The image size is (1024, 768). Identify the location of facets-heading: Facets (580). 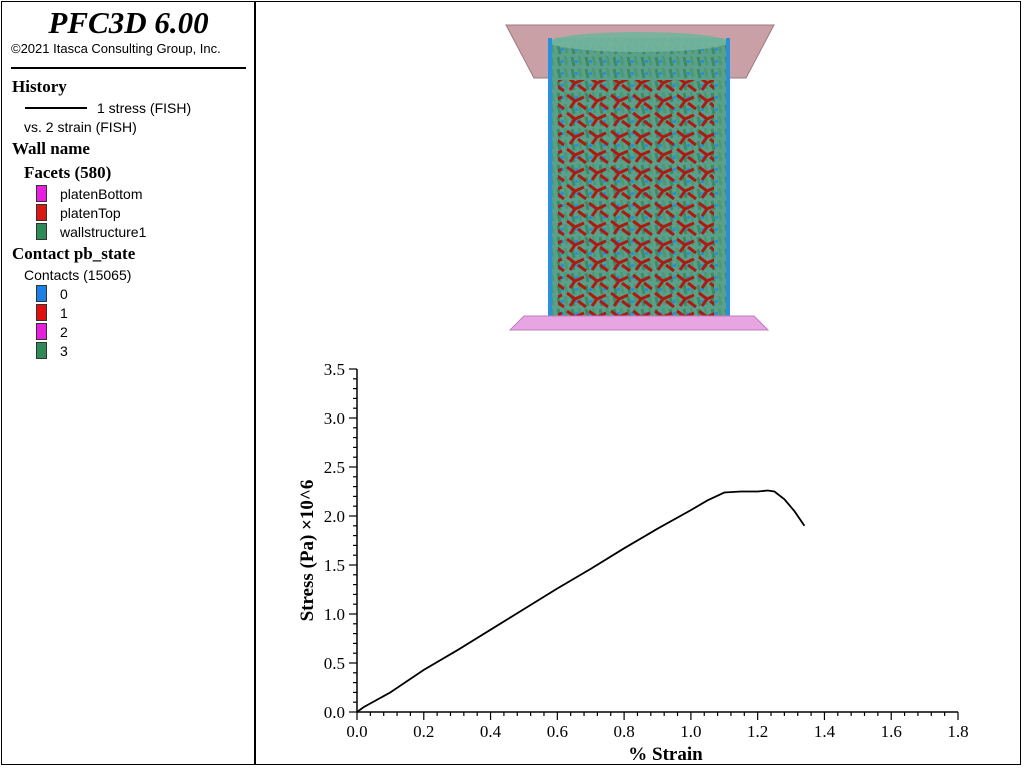
(68, 172).